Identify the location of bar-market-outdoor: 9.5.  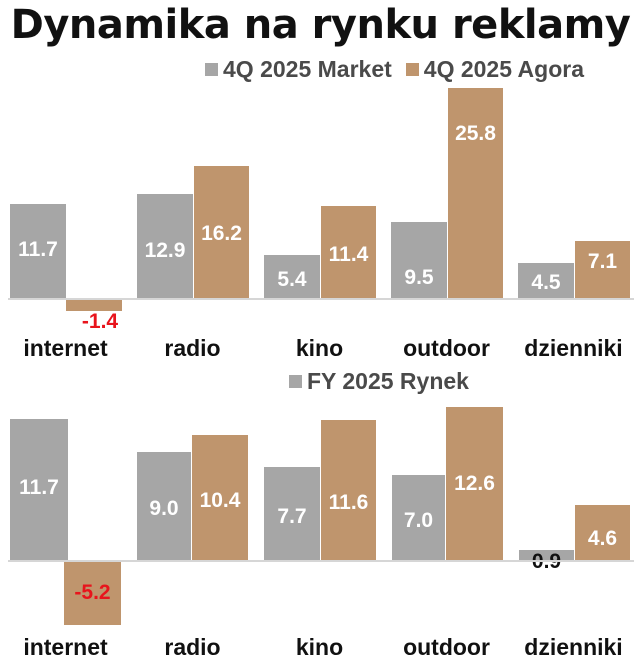
(419, 260).